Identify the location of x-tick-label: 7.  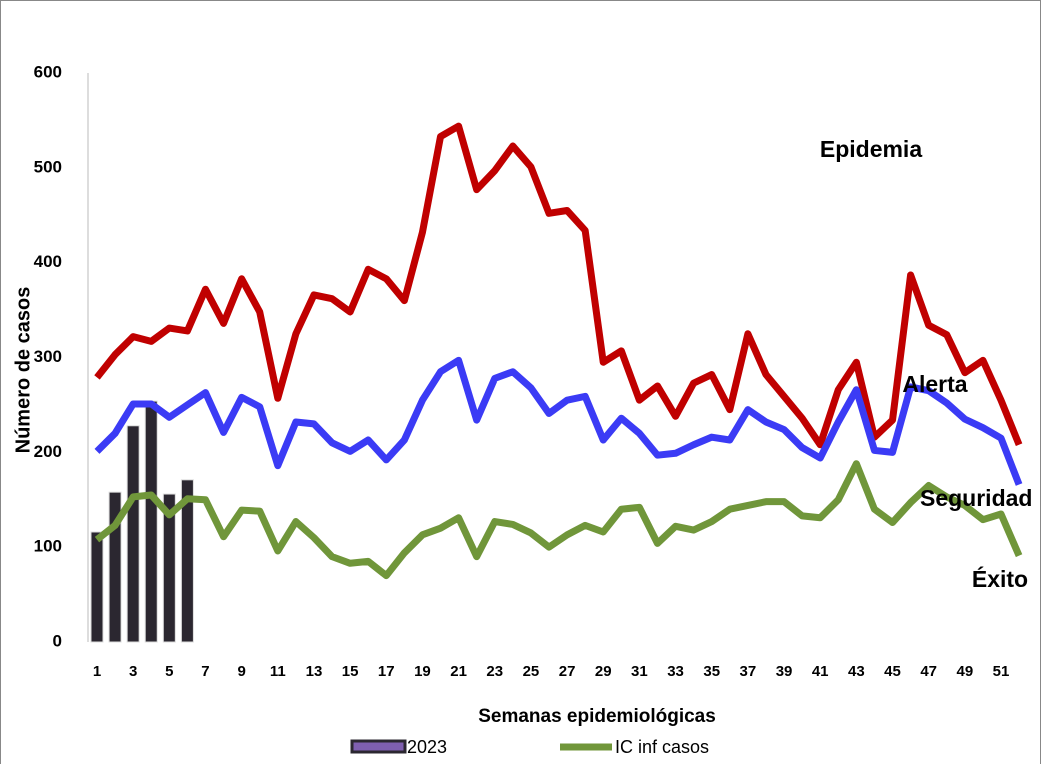
(205, 671).